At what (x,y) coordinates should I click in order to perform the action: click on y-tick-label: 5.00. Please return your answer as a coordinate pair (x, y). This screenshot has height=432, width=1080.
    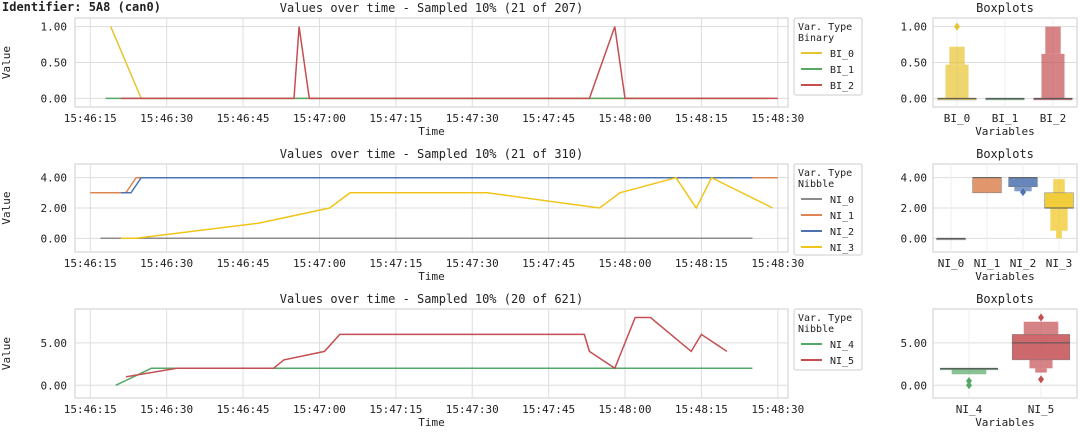
    Looking at the image, I should click on (54, 343).